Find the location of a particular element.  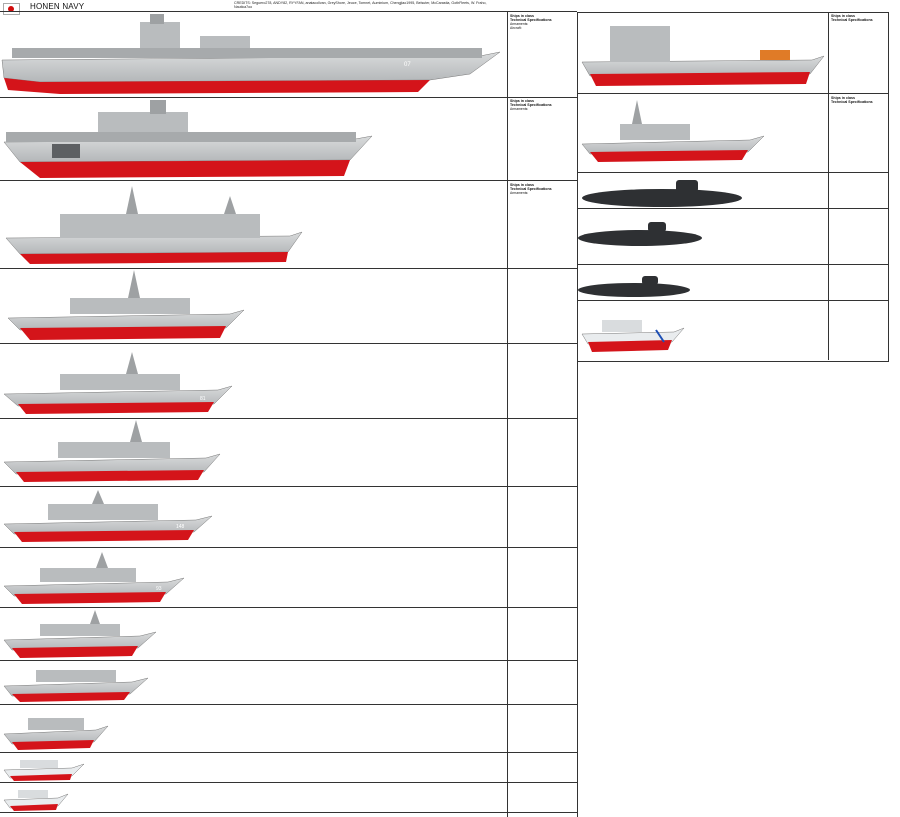

frigate-ship: 148 is located at coordinates (108, 516).